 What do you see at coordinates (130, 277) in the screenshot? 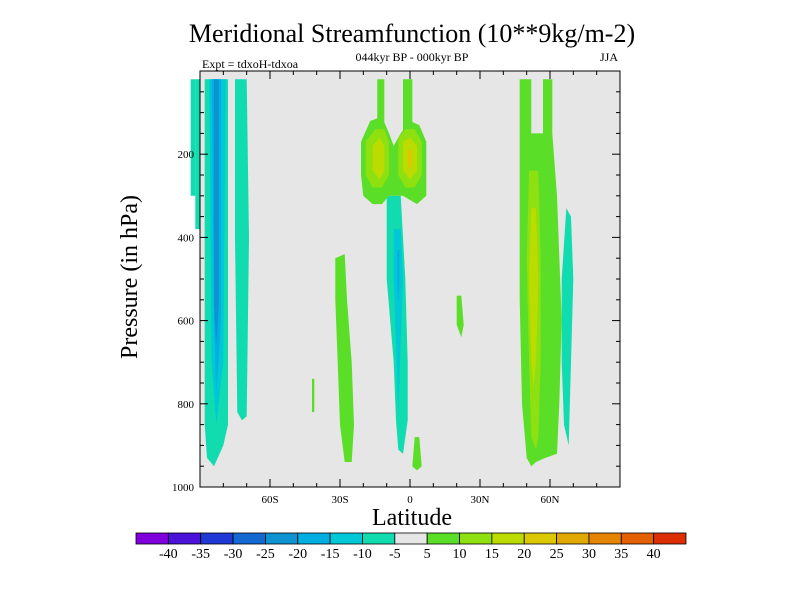
I see `y-axis-label: Pressure (in hPa)` at bounding box center [130, 277].